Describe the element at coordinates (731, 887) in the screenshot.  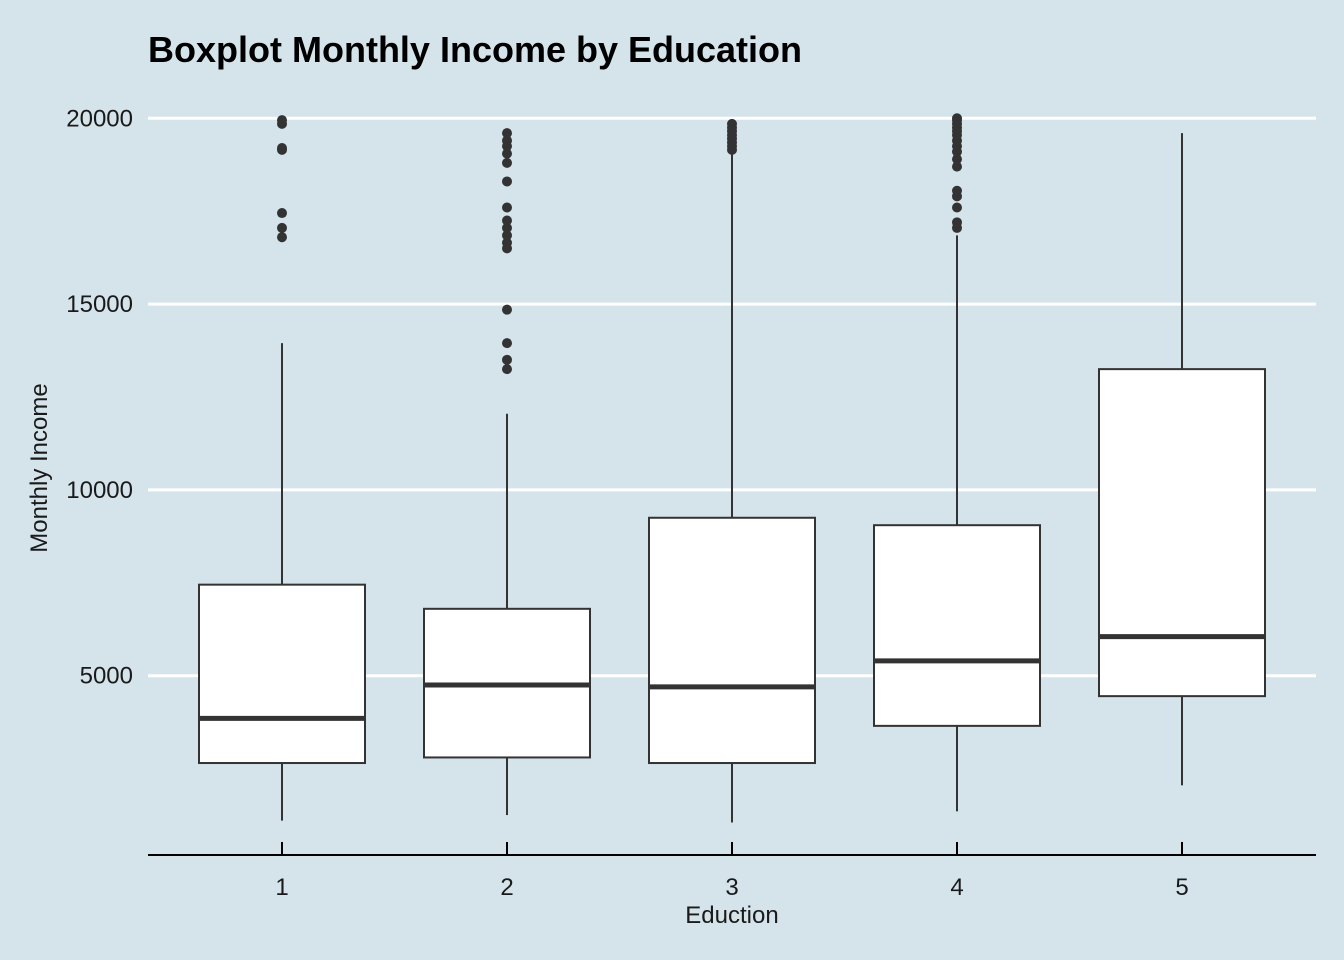
I see `x-tick-label: 3` at that location.